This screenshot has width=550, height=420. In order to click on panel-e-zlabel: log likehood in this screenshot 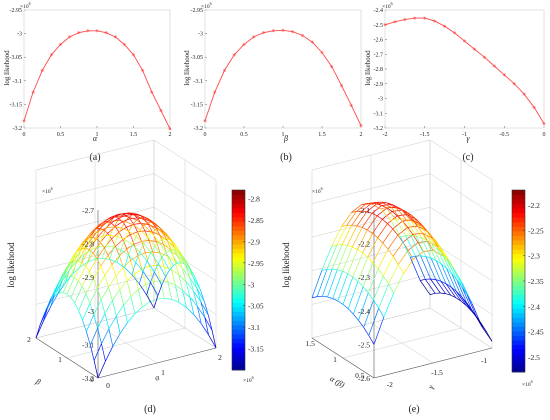, I will do `click(286, 265)`.